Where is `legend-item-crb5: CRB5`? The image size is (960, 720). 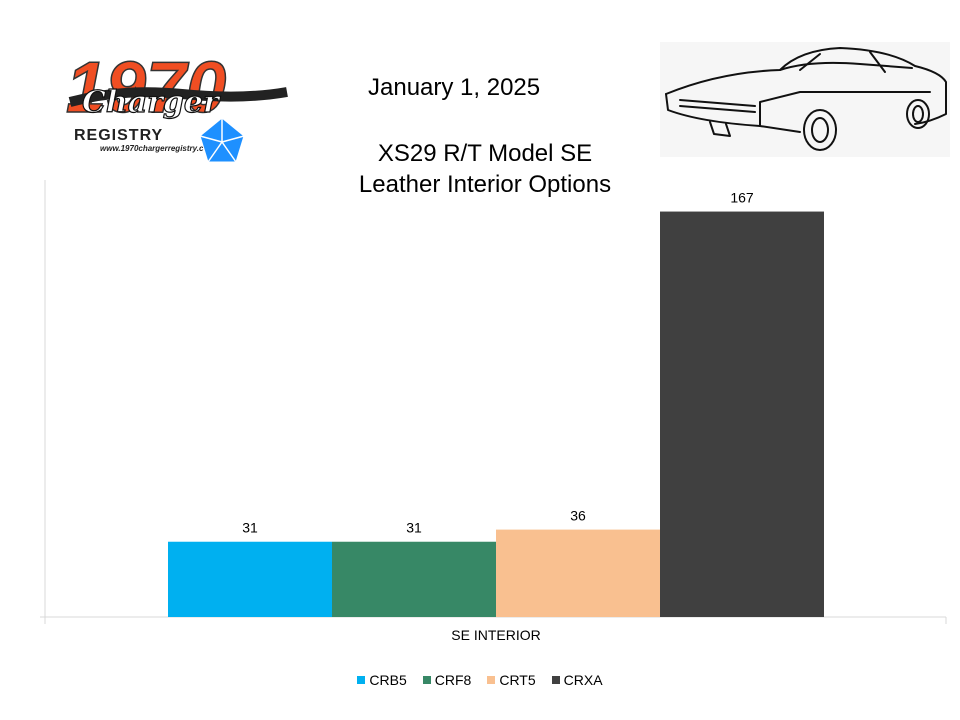 legend-item-crb5: CRB5 is located at coordinates (382, 680).